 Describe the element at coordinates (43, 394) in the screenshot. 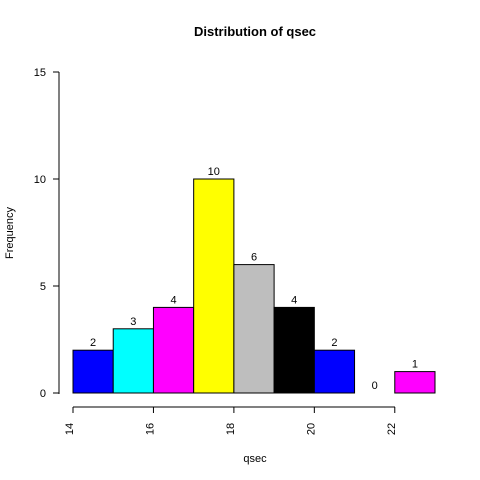

I see `y-axis-tick-label: 0` at that location.